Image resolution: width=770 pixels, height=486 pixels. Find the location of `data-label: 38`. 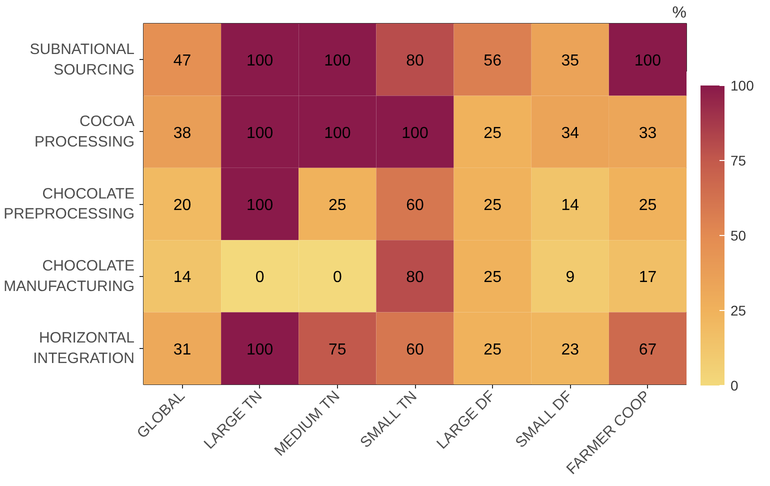

data-label: 38 is located at coordinates (182, 133).